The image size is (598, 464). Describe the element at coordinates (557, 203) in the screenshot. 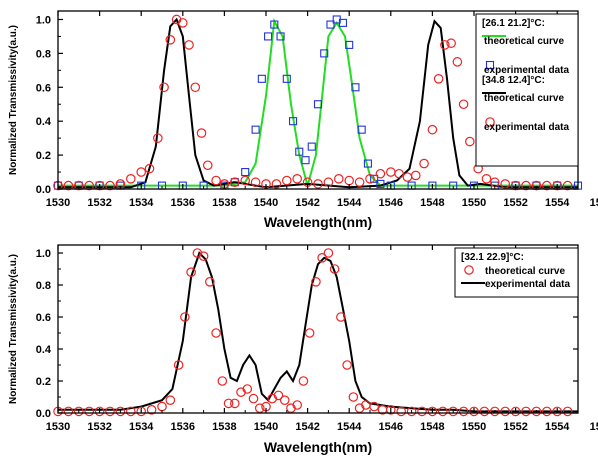

I see `x-tick-label: 1554` at that location.